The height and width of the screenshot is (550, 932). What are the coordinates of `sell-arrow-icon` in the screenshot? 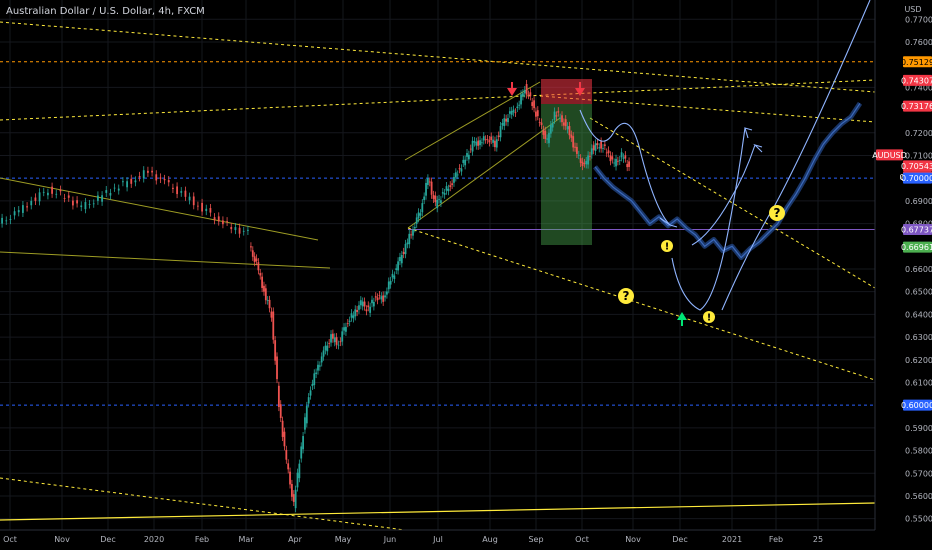 It's located at (580, 92).